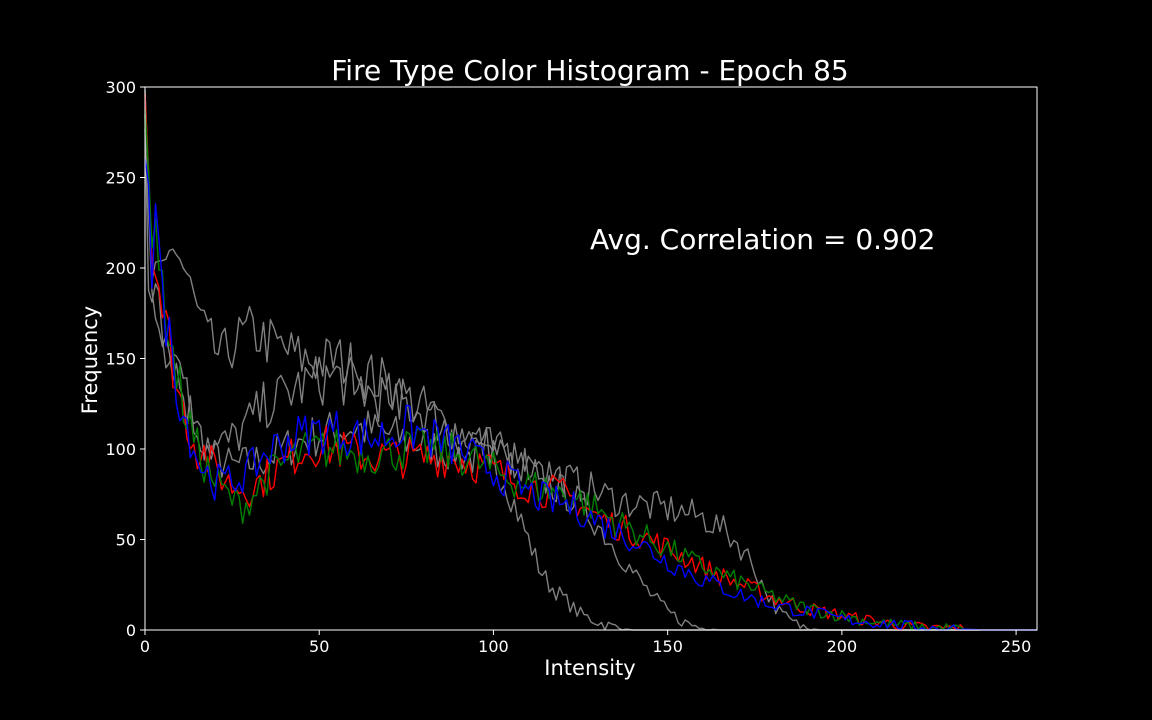 The width and height of the screenshot is (1152, 720). Describe the element at coordinates (585, 643) in the screenshot. I see `x-axis: 0 50 100 150 200 250` at that location.